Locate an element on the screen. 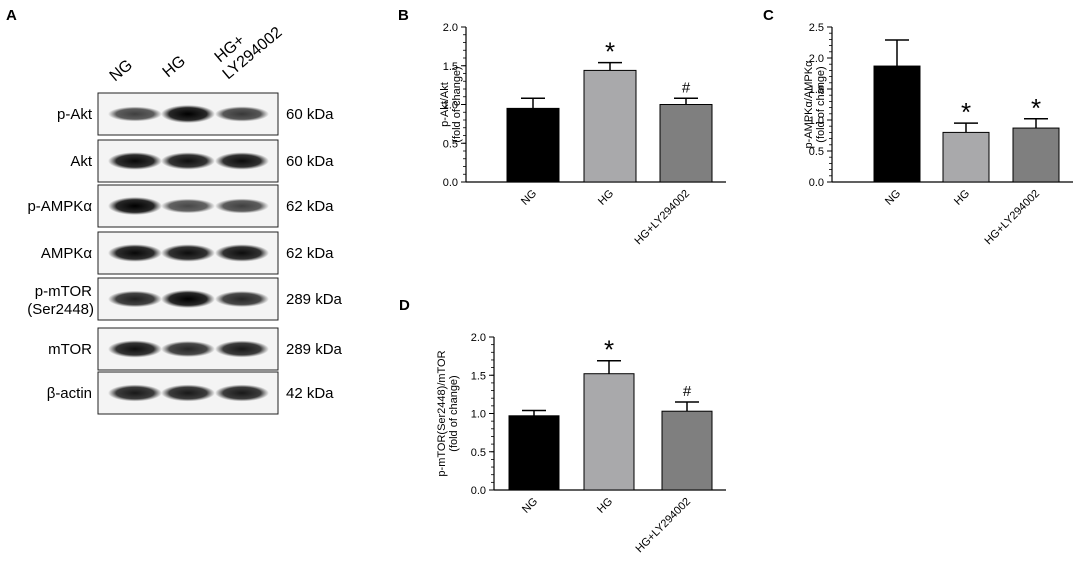  blot-row: Akt 60 kDa is located at coordinates (202, 161).